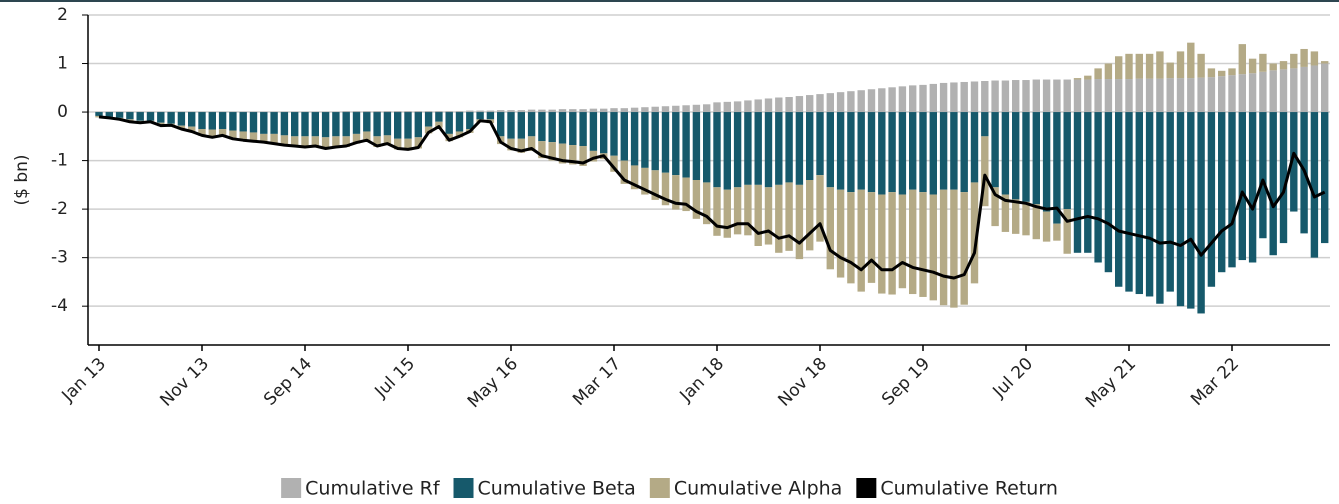 The image size is (1339, 504). I want to click on y-tick-label: -3, so click(59, 258).